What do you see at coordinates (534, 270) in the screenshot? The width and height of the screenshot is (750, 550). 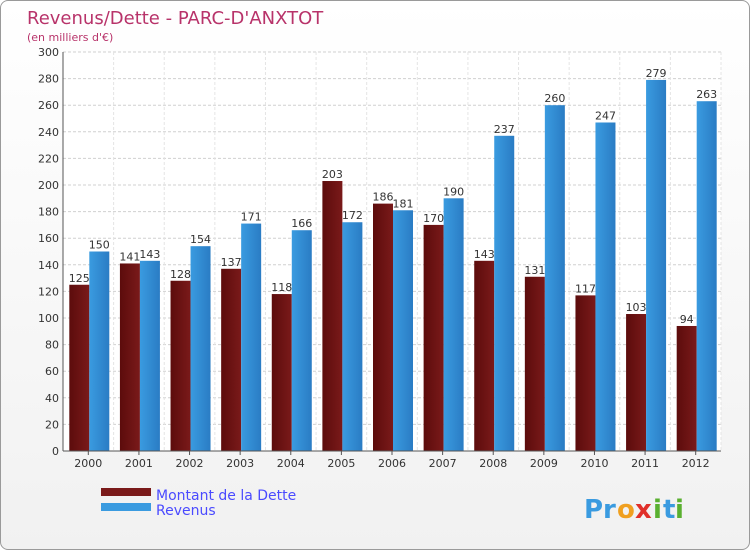 I see `value-label-dette: 131` at bounding box center [534, 270].